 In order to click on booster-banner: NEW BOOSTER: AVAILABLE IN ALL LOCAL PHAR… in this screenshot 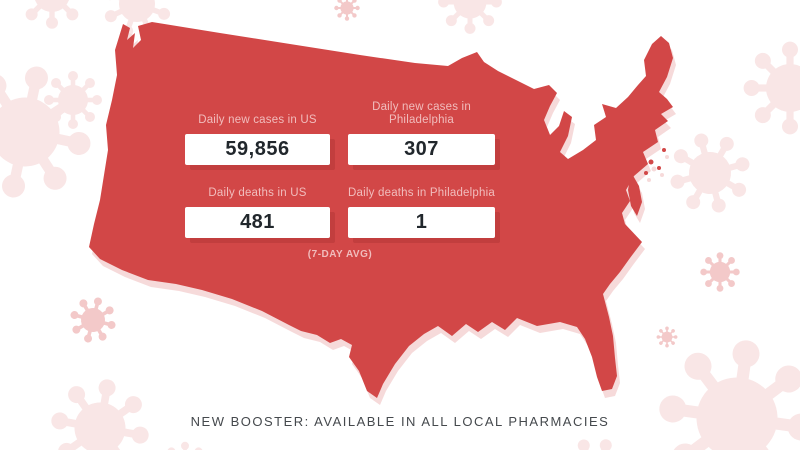, I will do `click(400, 421)`.